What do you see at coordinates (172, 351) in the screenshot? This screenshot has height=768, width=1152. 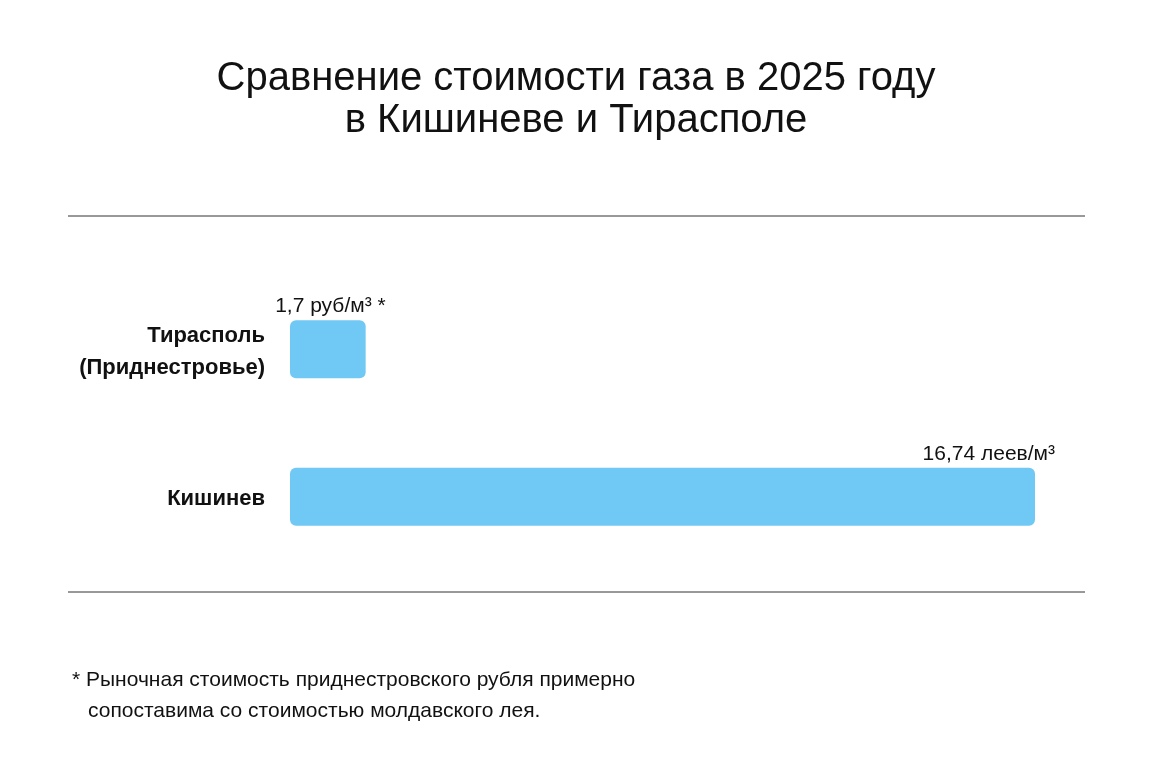 I see `y-tick-label: Тирасполь (Приднестровье)` at bounding box center [172, 351].